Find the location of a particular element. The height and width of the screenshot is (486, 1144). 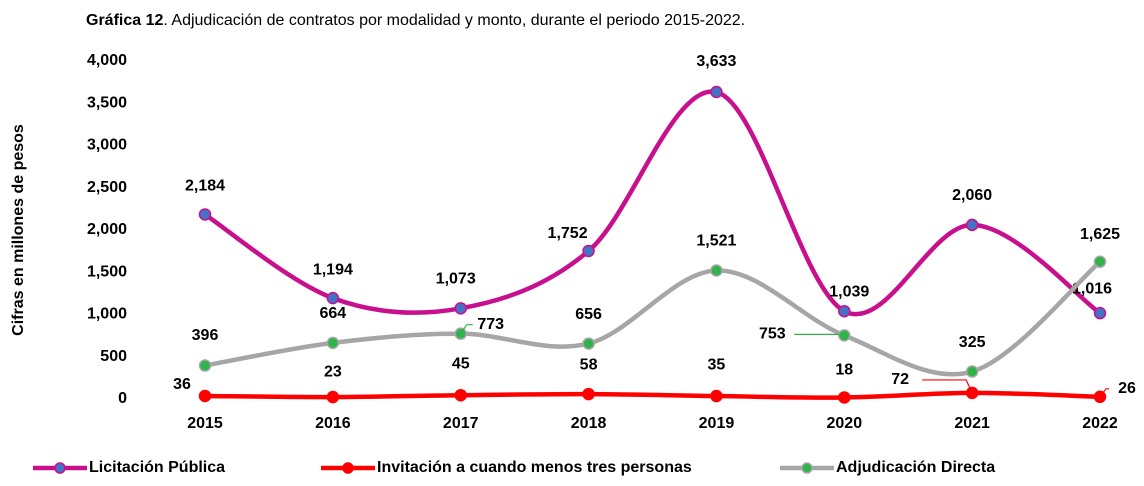

x-tick-label: 2021 is located at coordinates (972, 423).